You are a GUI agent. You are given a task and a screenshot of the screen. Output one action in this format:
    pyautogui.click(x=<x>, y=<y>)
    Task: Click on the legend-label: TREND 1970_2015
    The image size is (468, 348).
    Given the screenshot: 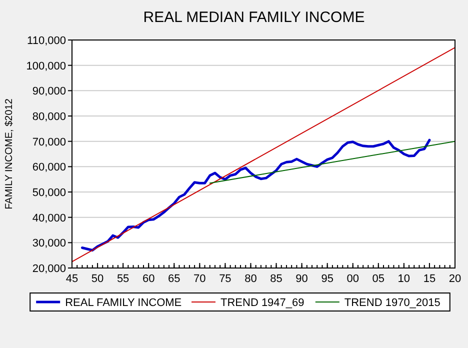 What is the action you would take?
    pyautogui.click(x=392, y=303)
    